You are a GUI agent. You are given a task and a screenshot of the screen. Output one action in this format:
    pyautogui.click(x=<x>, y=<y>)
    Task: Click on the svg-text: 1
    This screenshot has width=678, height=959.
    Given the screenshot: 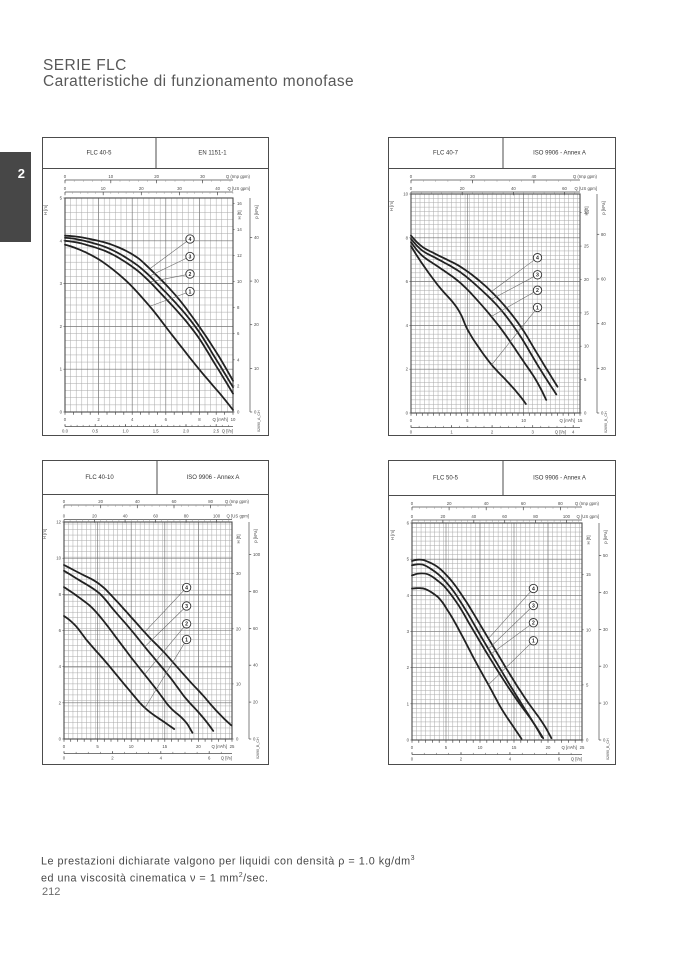 What is the action you would take?
    pyautogui.click(x=537, y=308)
    